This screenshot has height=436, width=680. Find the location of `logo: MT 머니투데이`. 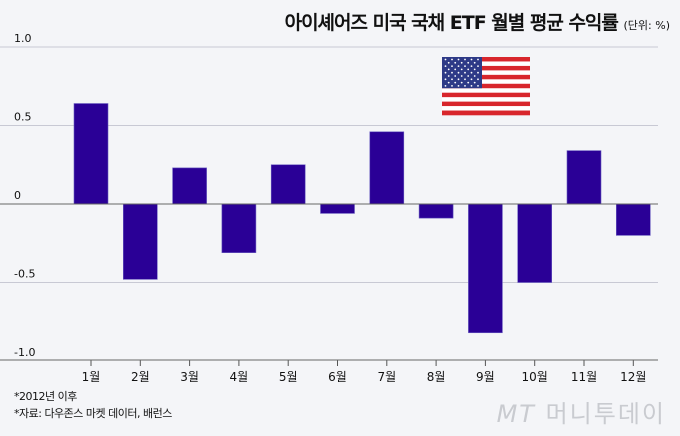

logo: MT 머니투데이 is located at coordinates (581, 414).